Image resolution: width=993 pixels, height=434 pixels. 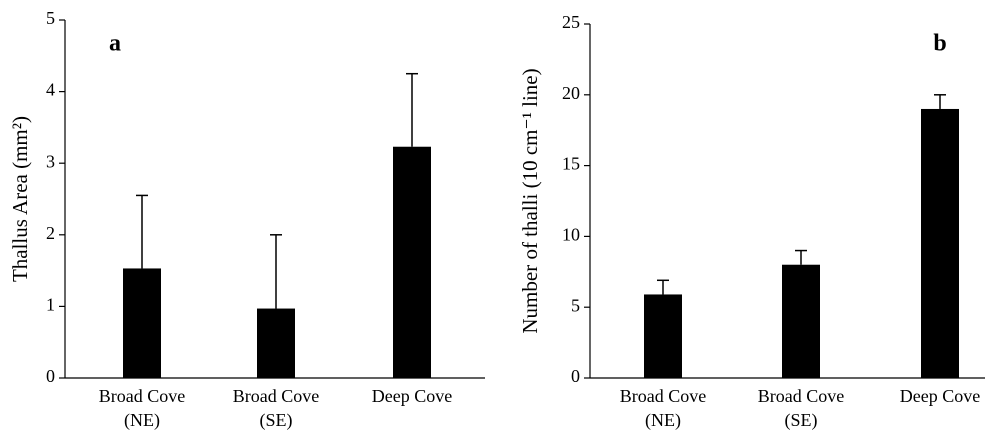 I want to click on y-tick-label: 3, so click(x=50, y=161).